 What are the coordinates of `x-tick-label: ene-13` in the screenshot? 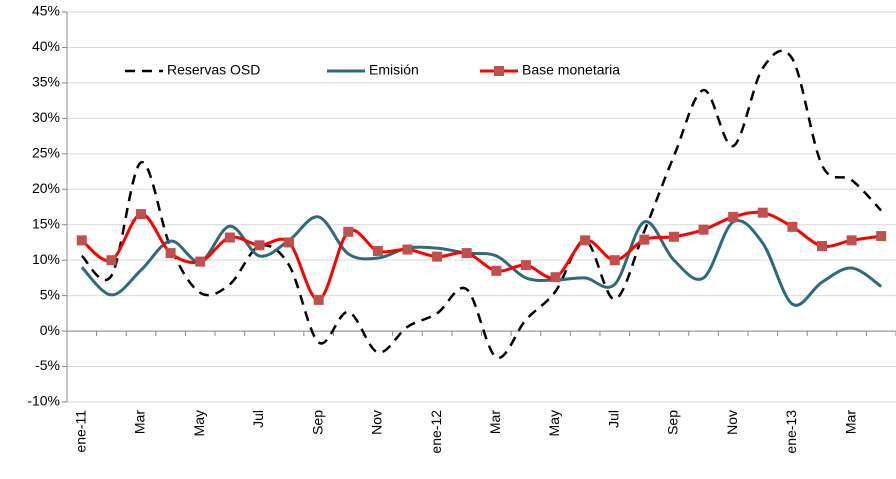 It's located at (791, 432).